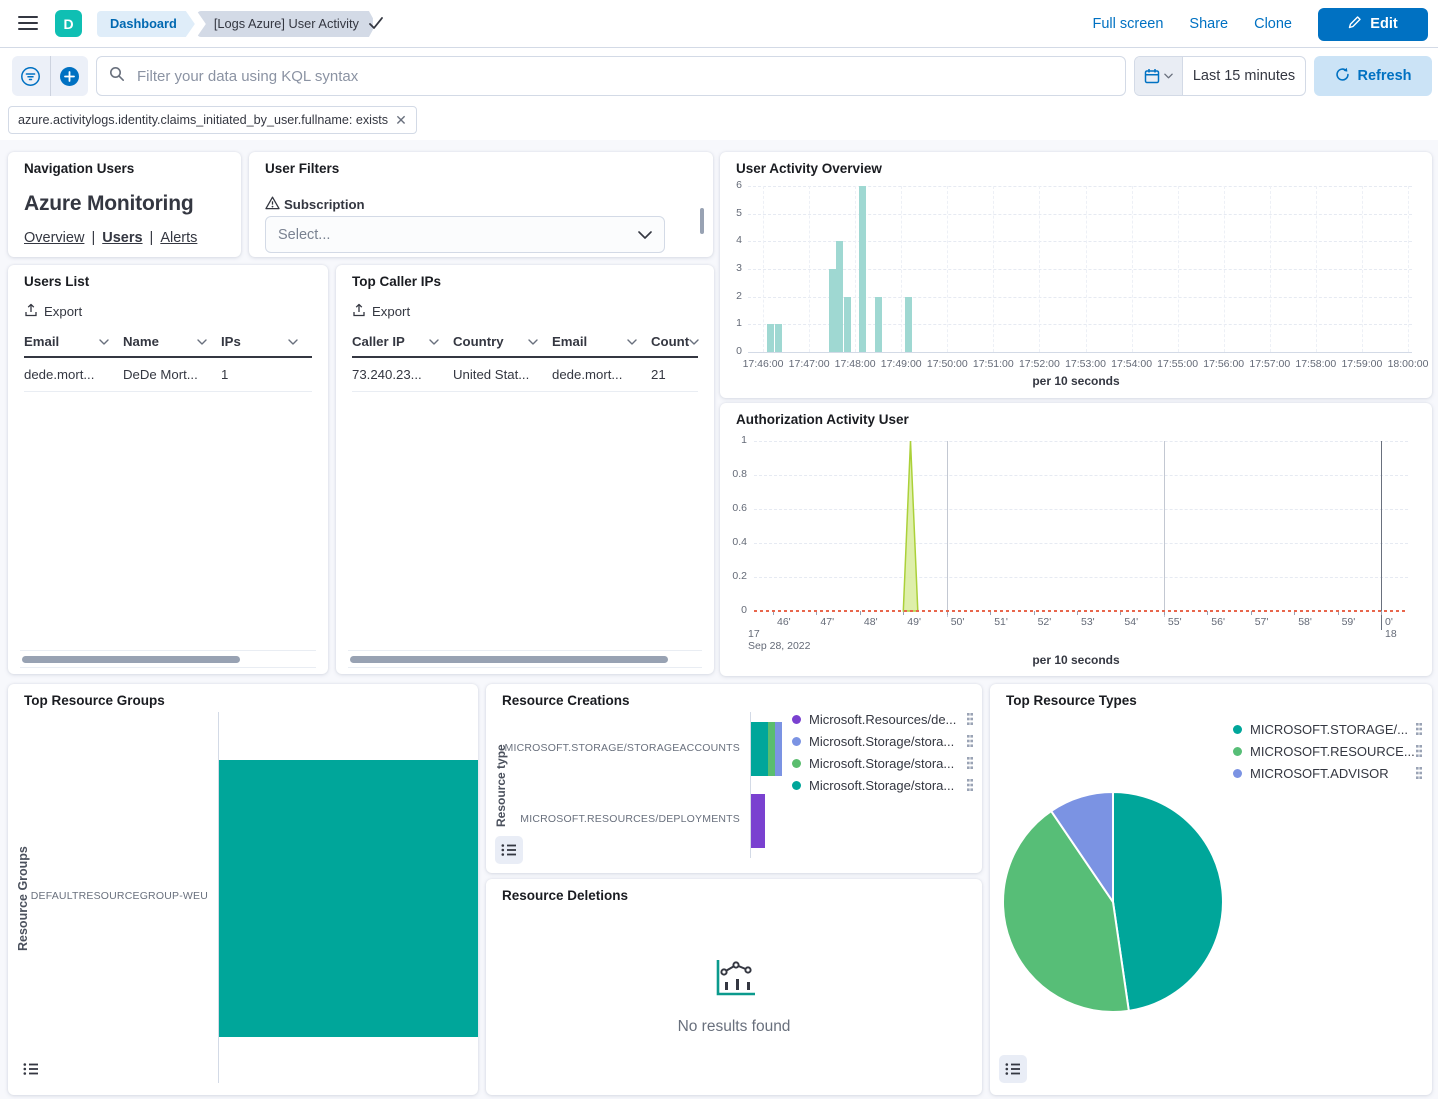 This screenshot has height=1099, width=1438. What do you see at coordinates (266, 341) in the screenshot?
I see `column-header-ips: IPs` at bounding box center [266, 341].